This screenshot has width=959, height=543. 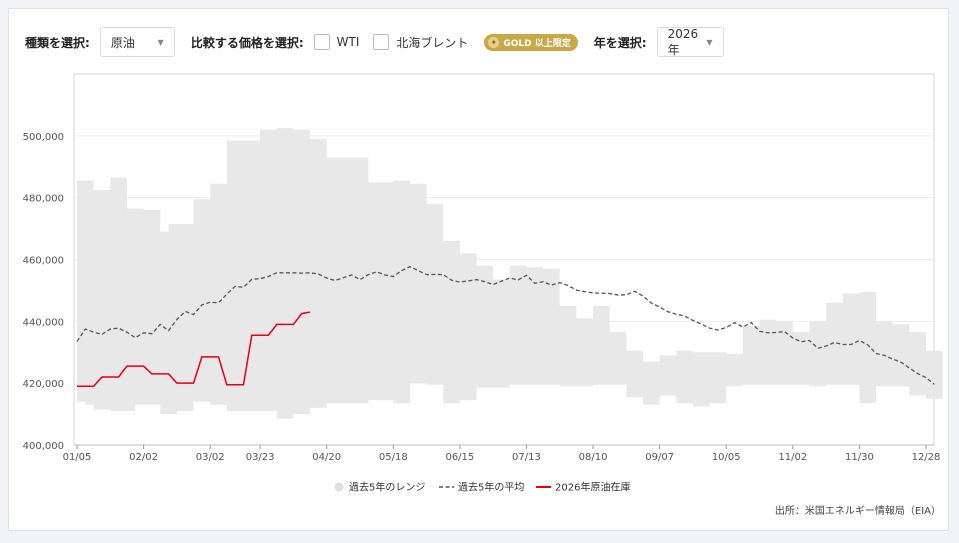 What do you see at coordinates (792, 457) in the screenshot?
I see `x-tick-label: 11/02` at bounding box center [792, 457].